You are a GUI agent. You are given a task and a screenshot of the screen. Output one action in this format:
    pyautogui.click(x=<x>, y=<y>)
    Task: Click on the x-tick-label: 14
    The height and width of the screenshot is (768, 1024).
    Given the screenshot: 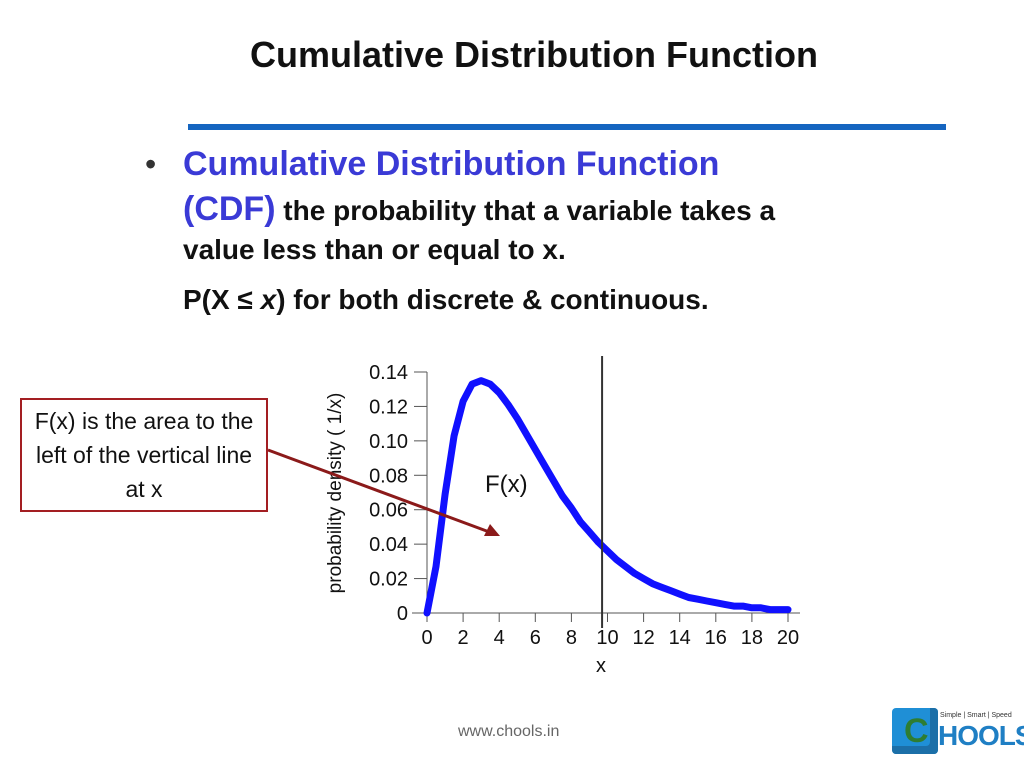 What is the action you would take?
    pyautogui.click(x=680, y=638)
    